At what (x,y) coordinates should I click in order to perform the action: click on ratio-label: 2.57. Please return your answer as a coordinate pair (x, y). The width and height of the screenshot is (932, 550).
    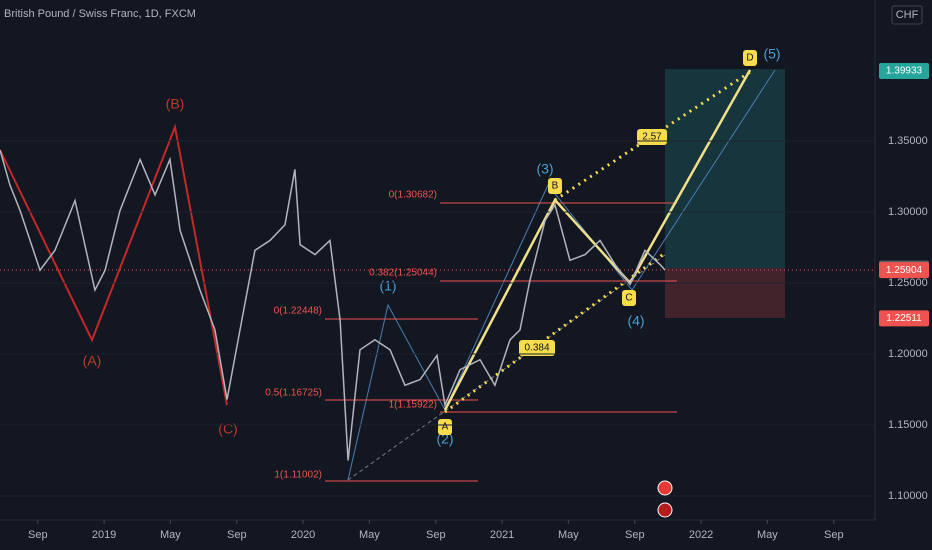
    Looking at the image, I should click on (652, 137).